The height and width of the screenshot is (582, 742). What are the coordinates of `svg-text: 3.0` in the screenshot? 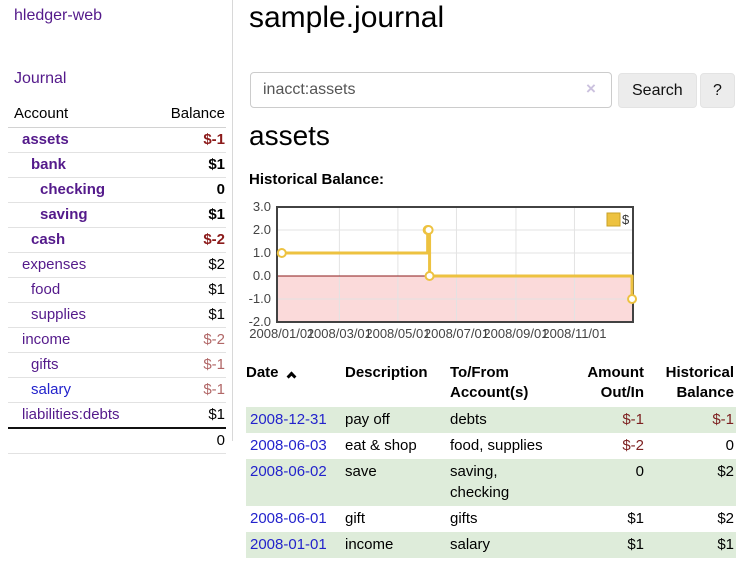 It's located at (262, 206).